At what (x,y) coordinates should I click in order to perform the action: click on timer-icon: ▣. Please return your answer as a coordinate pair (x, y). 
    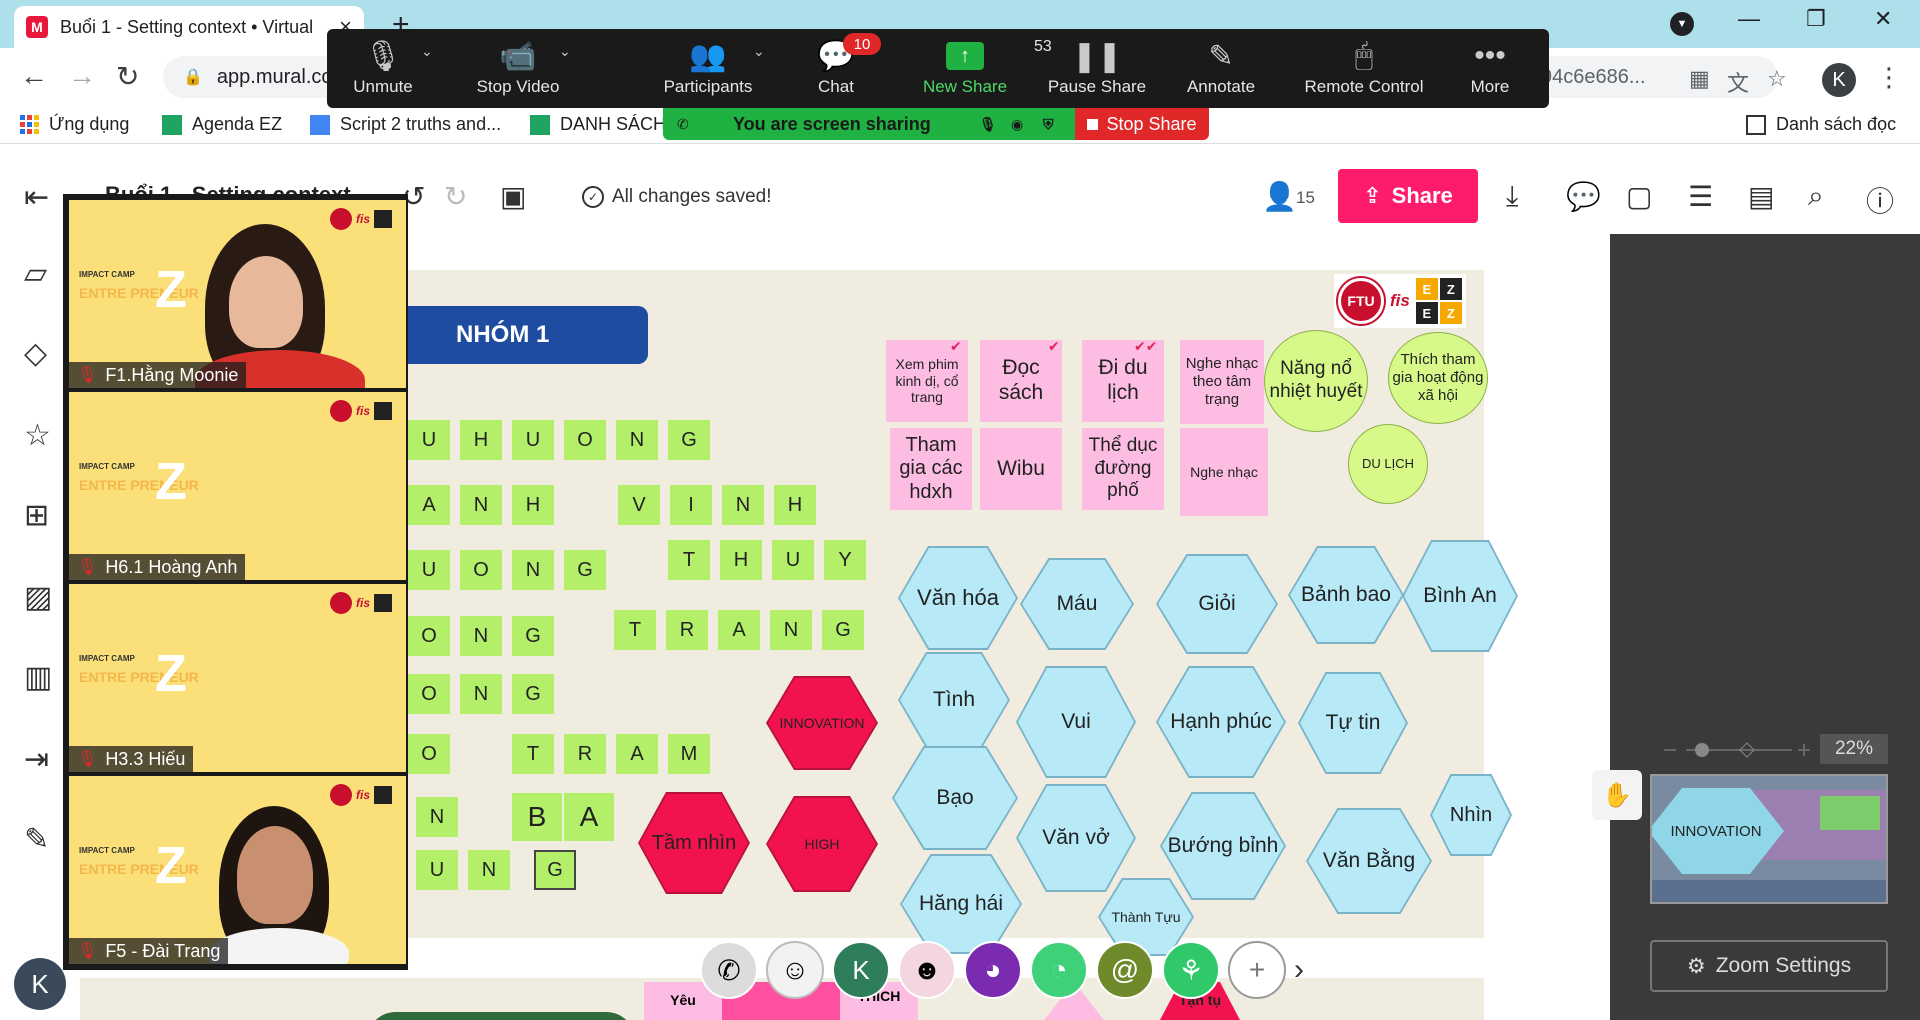
    Looking at the image, I should click on (513, 196).